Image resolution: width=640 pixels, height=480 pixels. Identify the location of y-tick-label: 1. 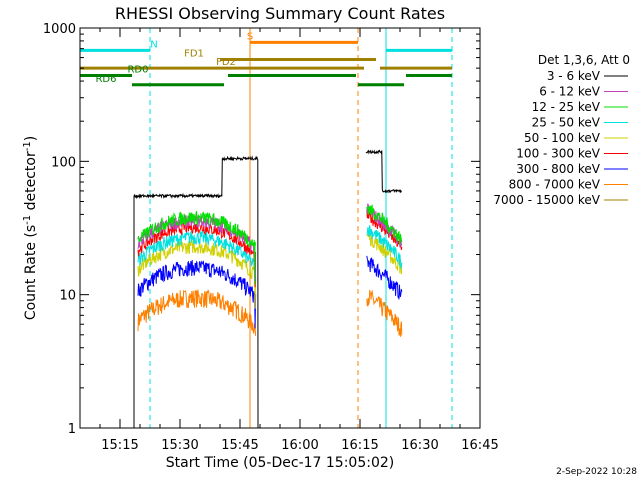
(72, 429).